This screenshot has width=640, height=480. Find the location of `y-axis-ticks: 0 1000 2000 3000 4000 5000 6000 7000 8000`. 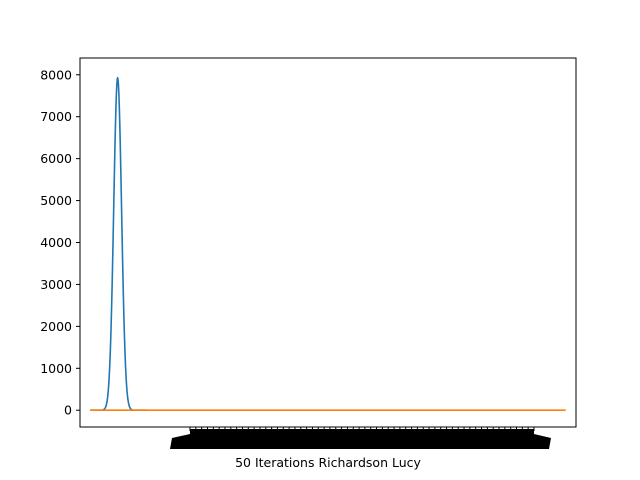

y-axis-ticks: 0 1000 2000 3000 4000 5000 6000 7000 8000 is located at coordinates (60, 242).